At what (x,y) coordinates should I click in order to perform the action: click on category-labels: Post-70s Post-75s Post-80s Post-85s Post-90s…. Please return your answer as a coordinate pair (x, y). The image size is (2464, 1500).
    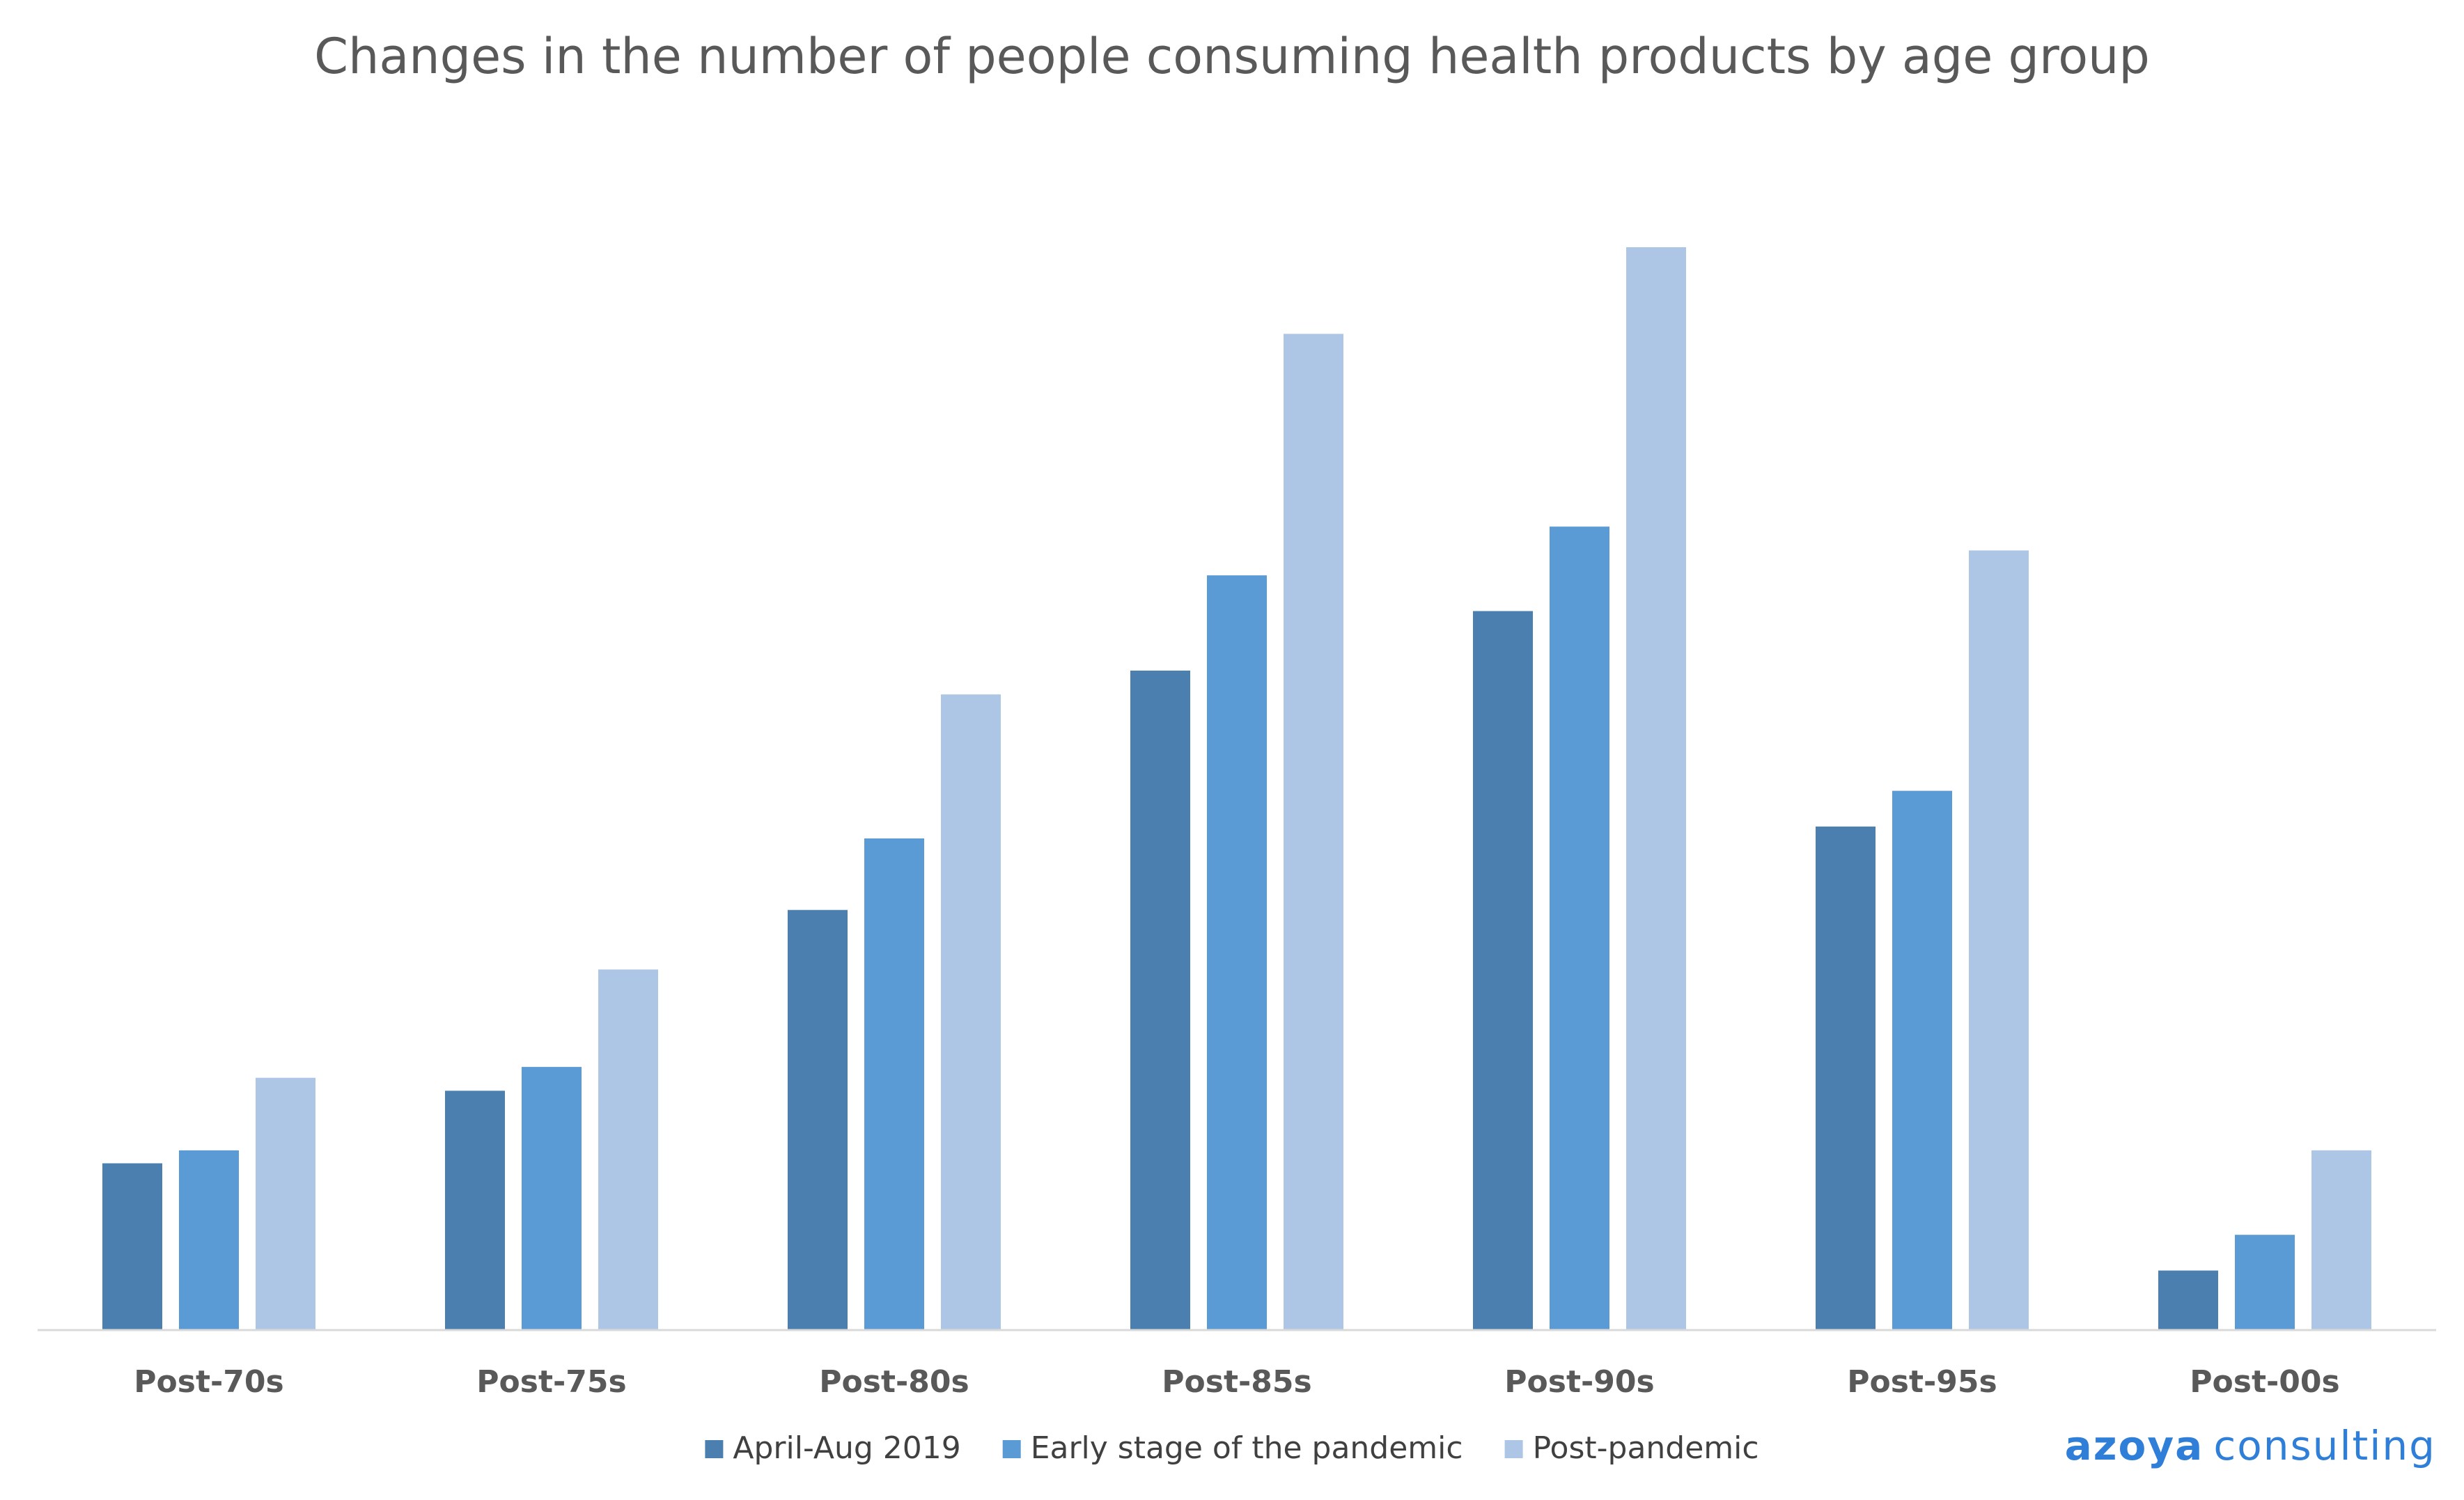
    Looking at the image, I should click on (1236, 1382).